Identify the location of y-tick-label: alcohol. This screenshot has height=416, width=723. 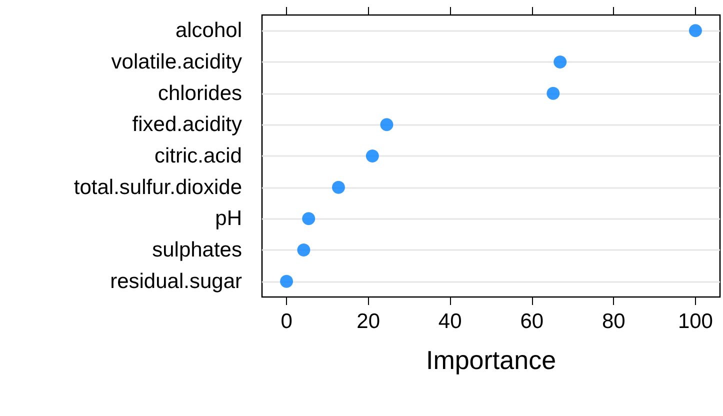
(208, 30).